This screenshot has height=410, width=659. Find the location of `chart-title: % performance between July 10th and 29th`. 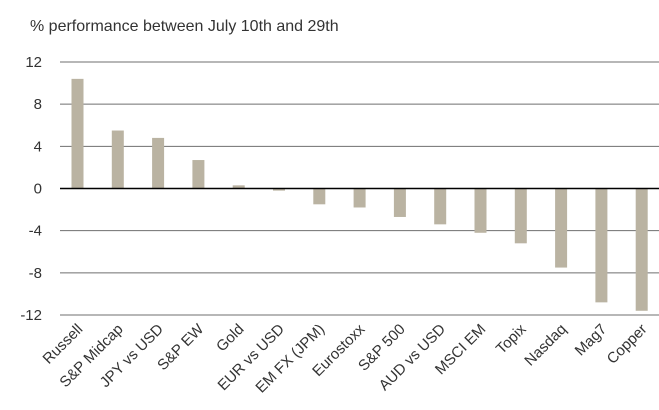

chart-title: % performance between July 10th and 29th is located at coordinates (184, 26).